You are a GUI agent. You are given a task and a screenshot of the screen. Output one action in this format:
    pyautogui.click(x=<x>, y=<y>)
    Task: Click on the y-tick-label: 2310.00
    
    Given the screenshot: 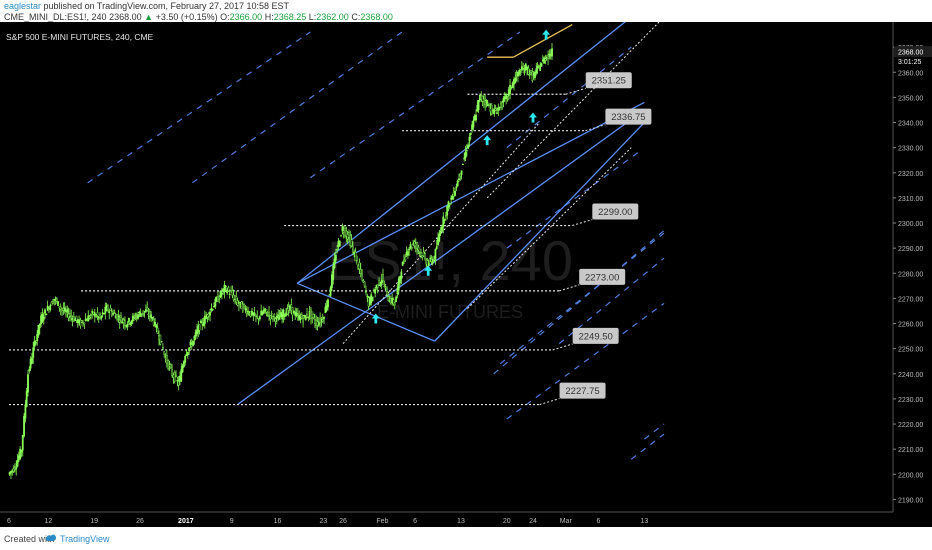 What is the action you would take?
    pyautogui.click(x=910, y=199)
    